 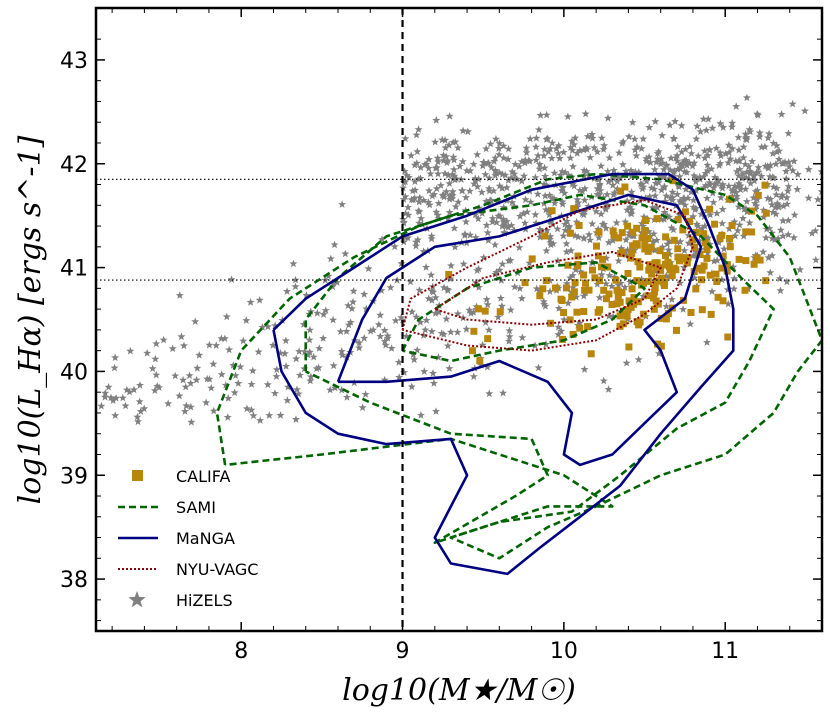 What do you see at coordinates (30, 319) in the screenshot?
I see `y-axis-title: log10(L_Hα) [ergs s^-1]` at bounding box center [30, 319].